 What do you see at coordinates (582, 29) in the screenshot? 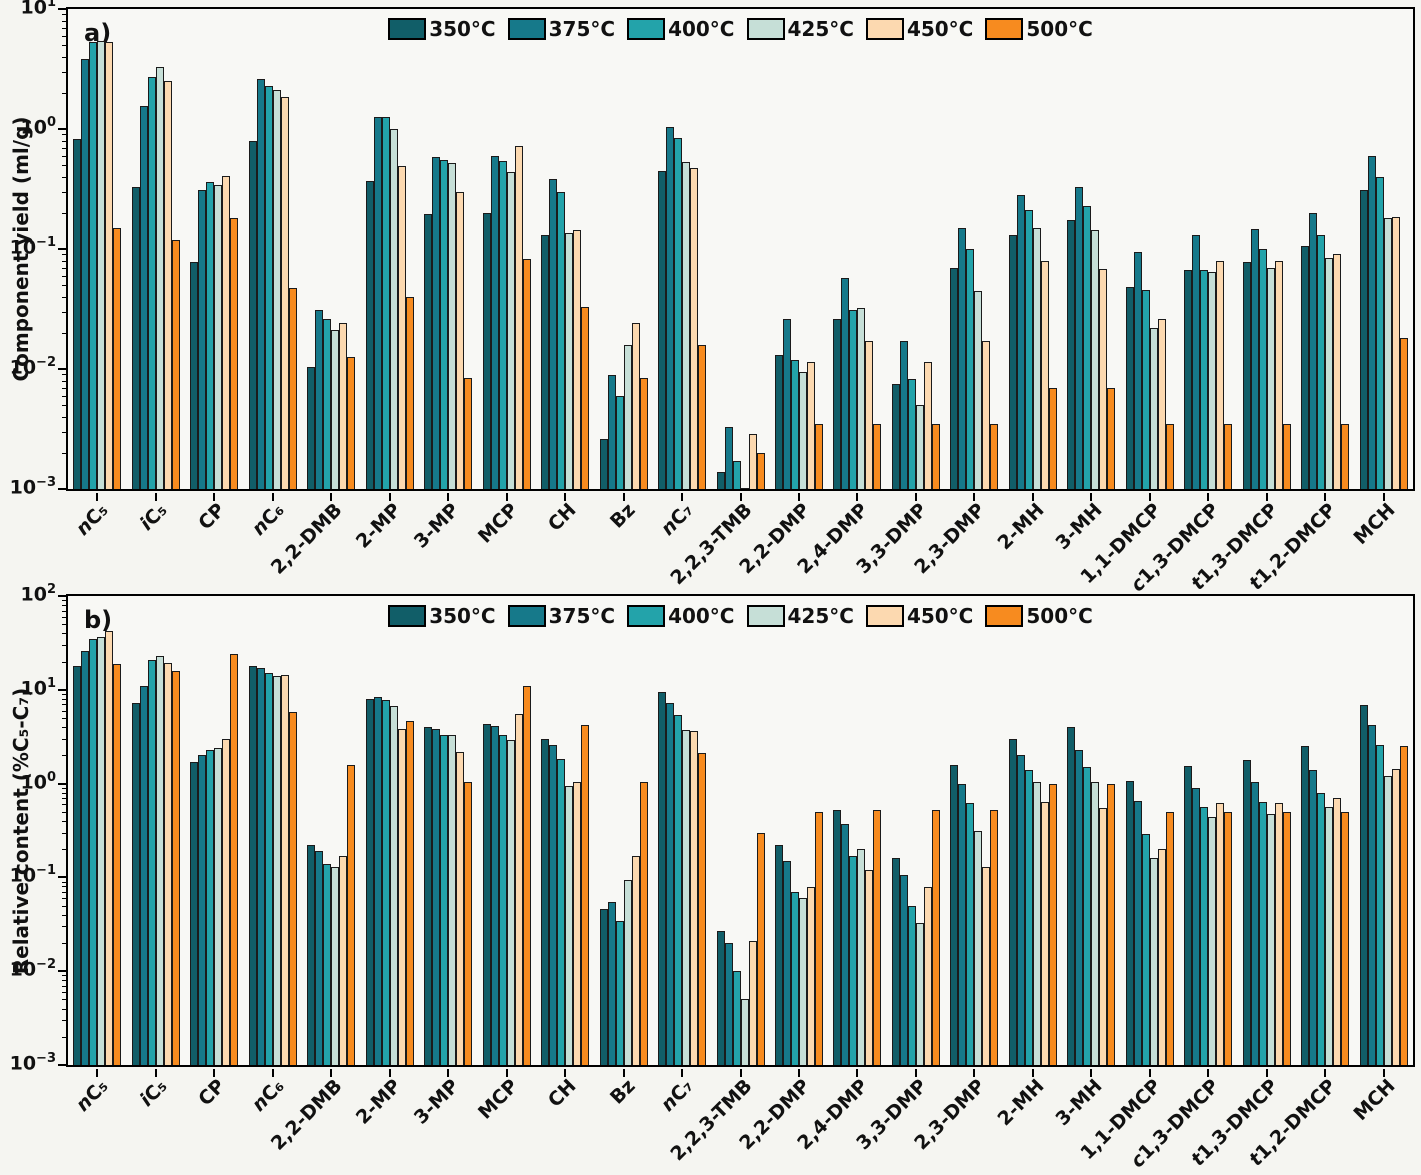
I see `legend-label: 375°C` at bounding box center [582, 29].